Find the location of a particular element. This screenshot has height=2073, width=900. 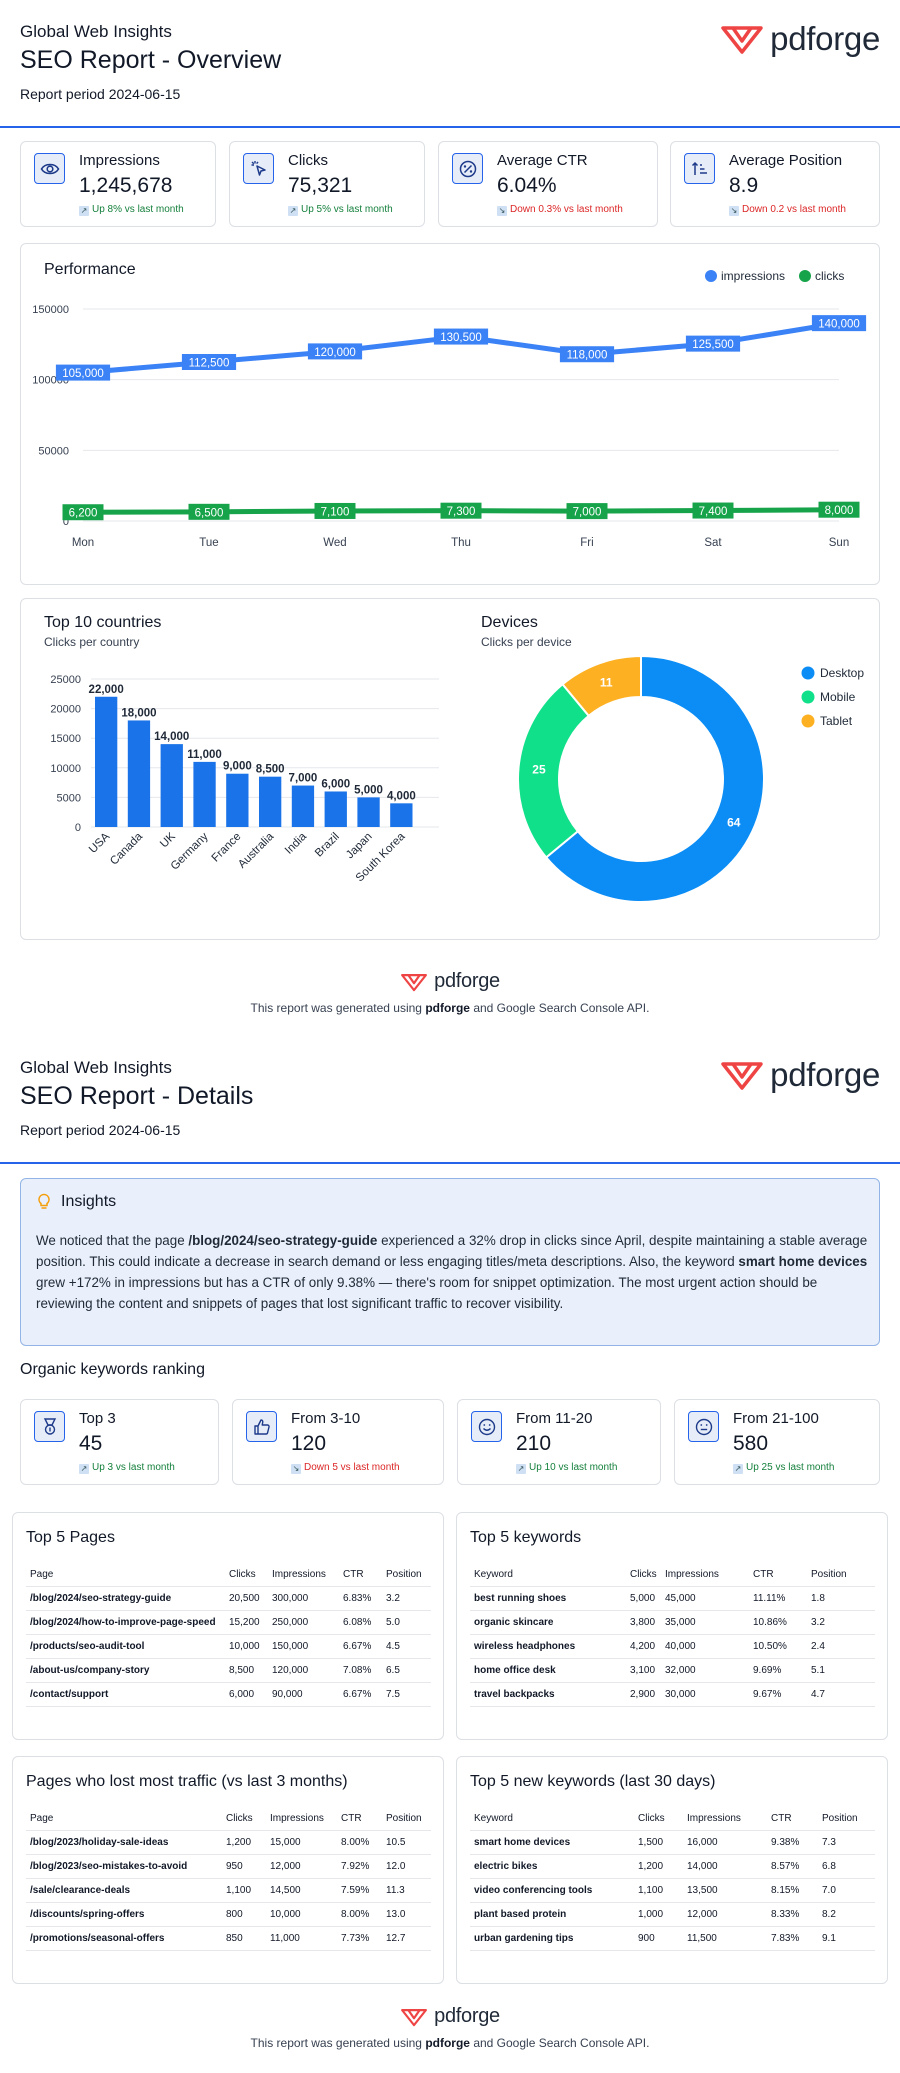

footer-brand: pdforge is located at coordinates (447, 1007).